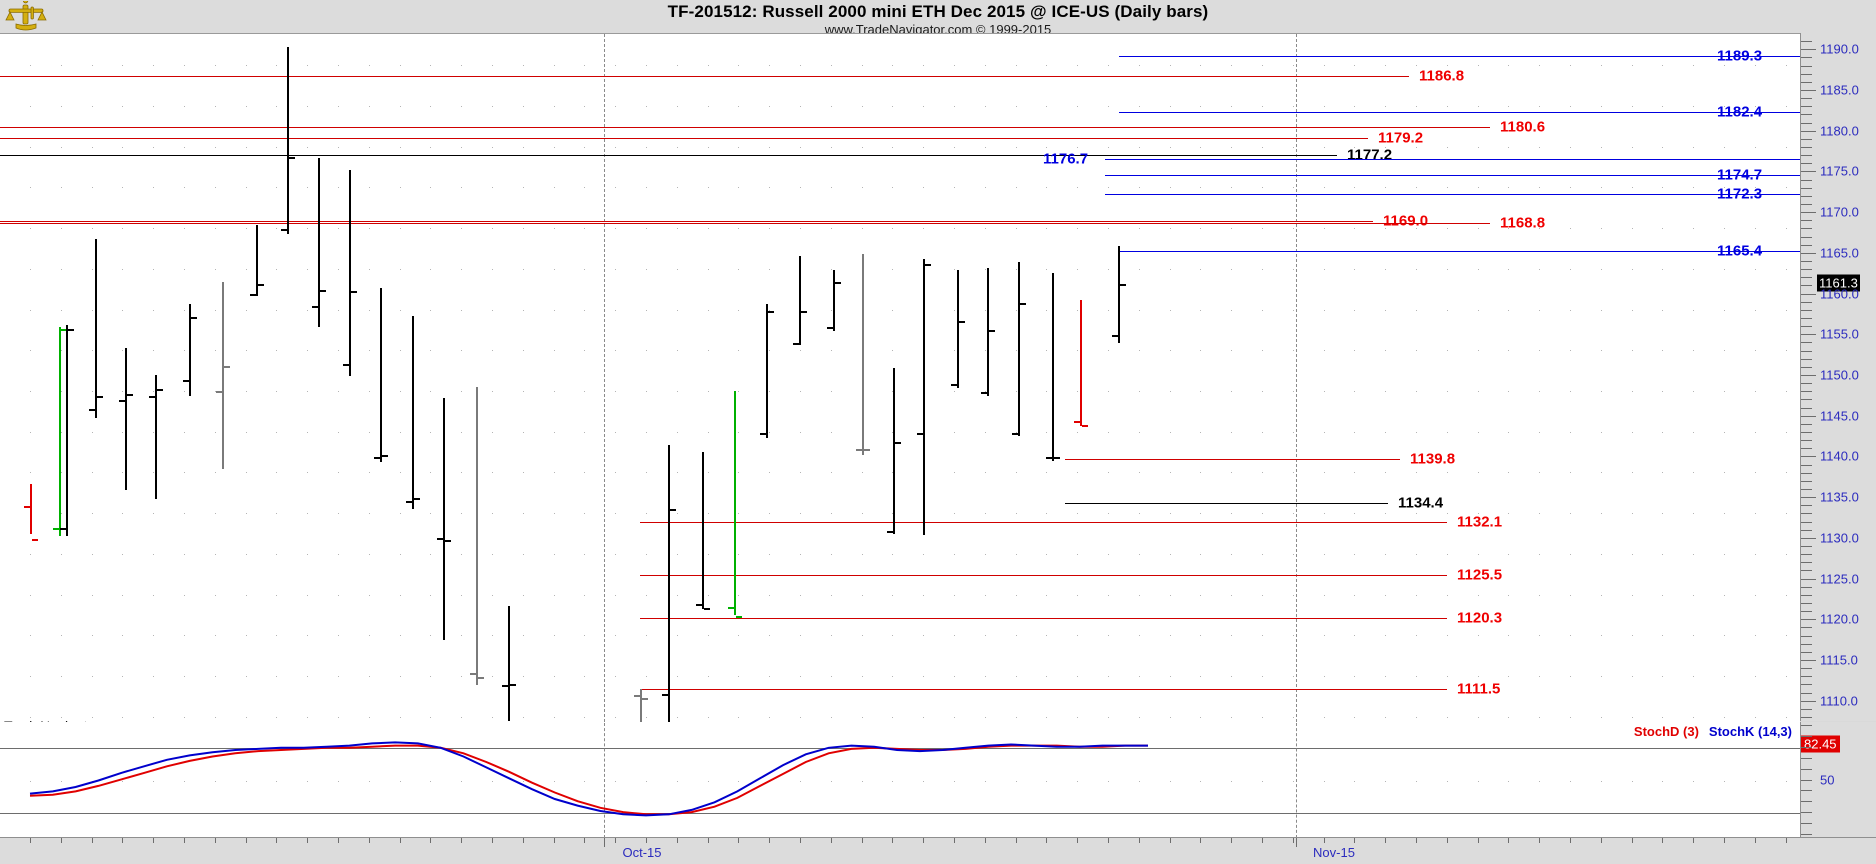 The image size is (1876, 864). I want to click on price-axis-label: 1115.0, so click(1839, 660).